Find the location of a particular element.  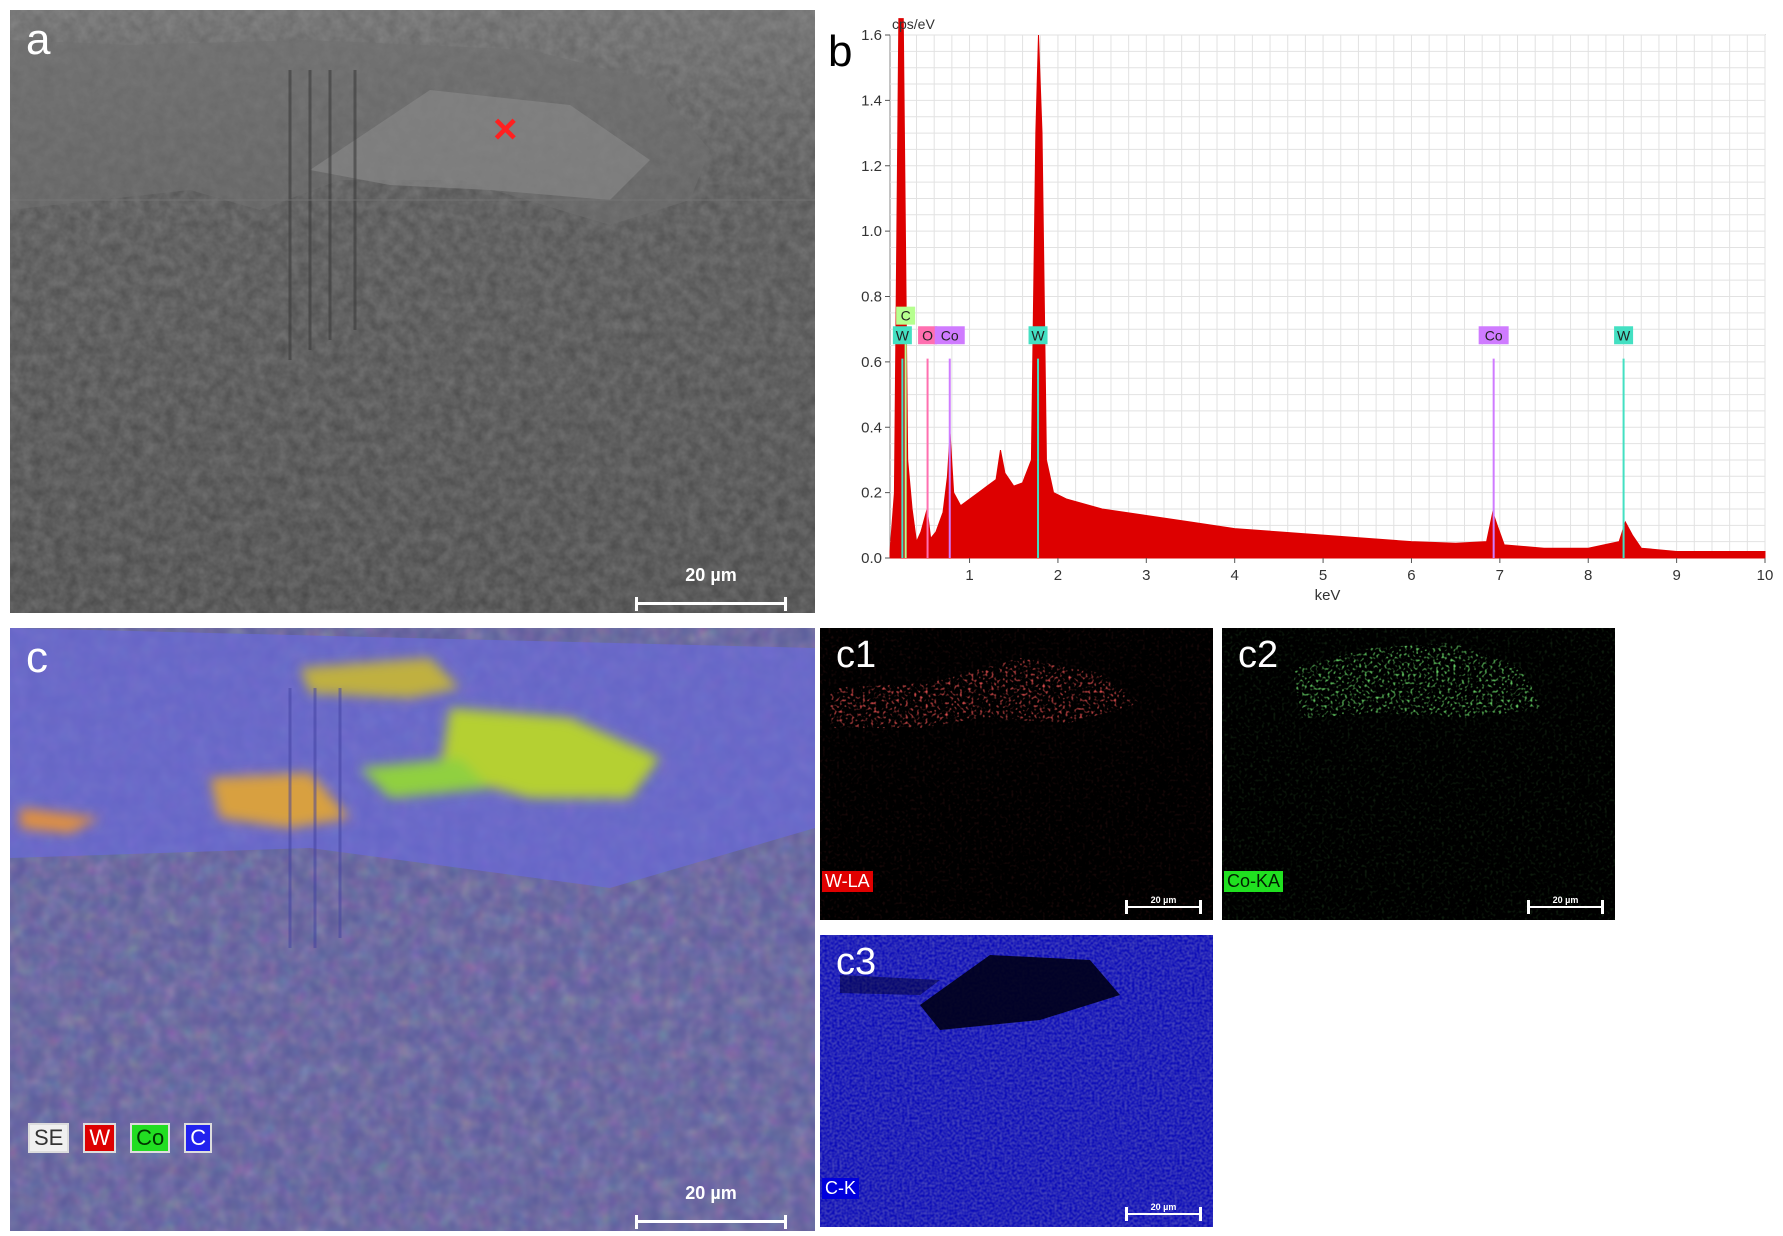

element-map-w: c1 W-LA 20 µm is located at coordinates (1016, 774).